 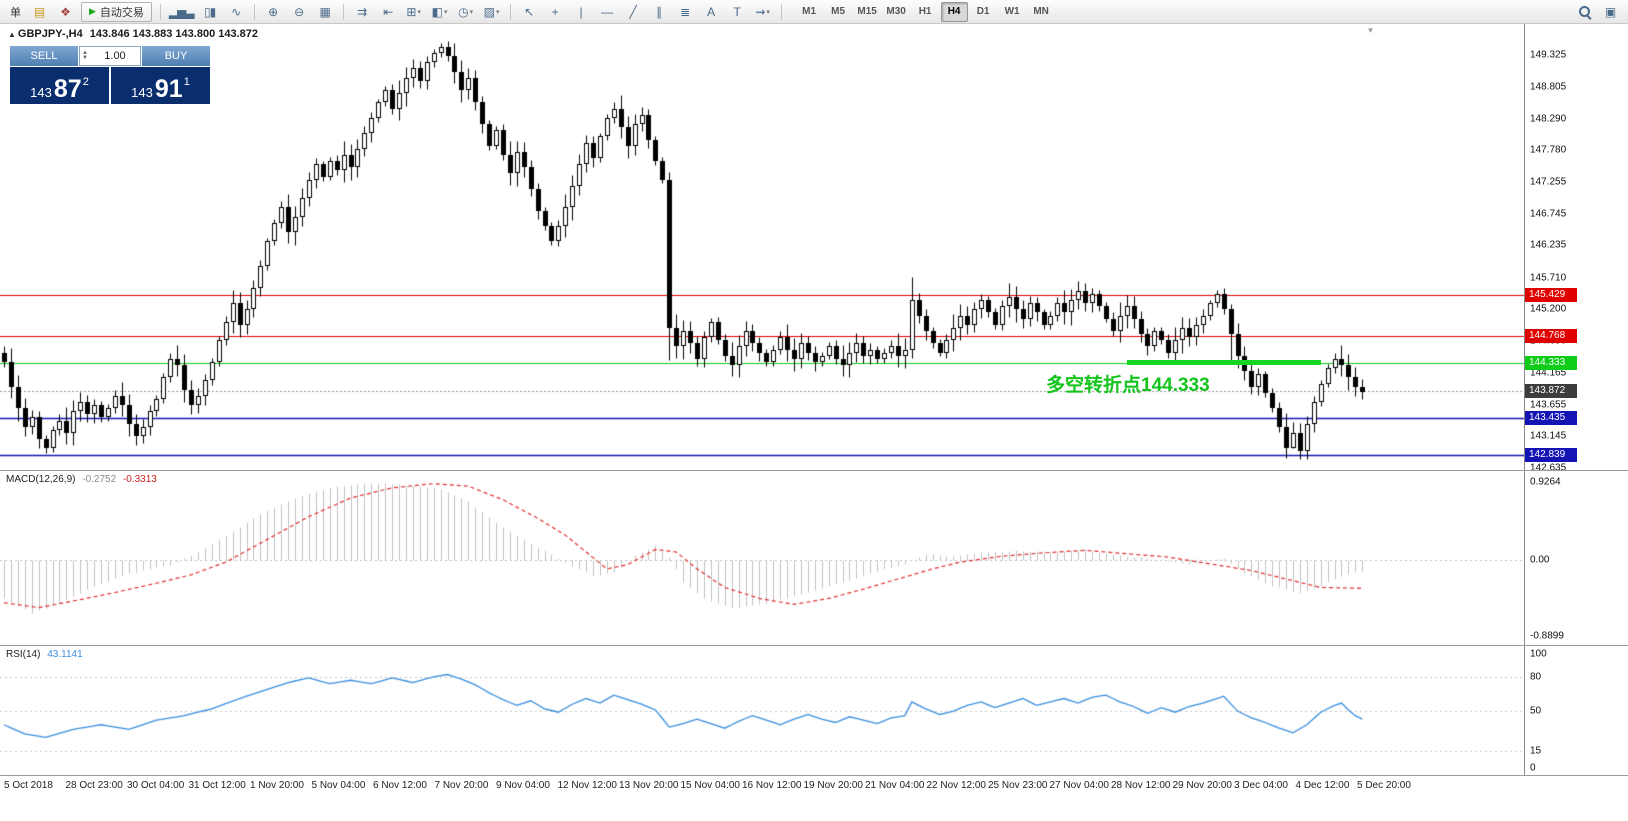 What do you see at coordinates (1585, 12) in the screenshot?
I see `search-icon` at bounding box center [1585, 12].